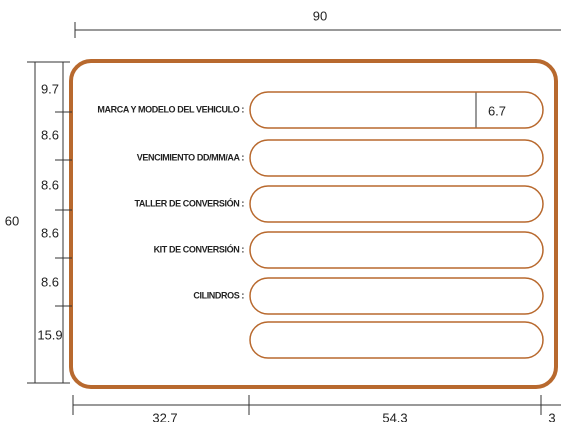 This screenshot has width=561, height=422. I want to click on field-label: CILINDROS :, so click(218, 295).